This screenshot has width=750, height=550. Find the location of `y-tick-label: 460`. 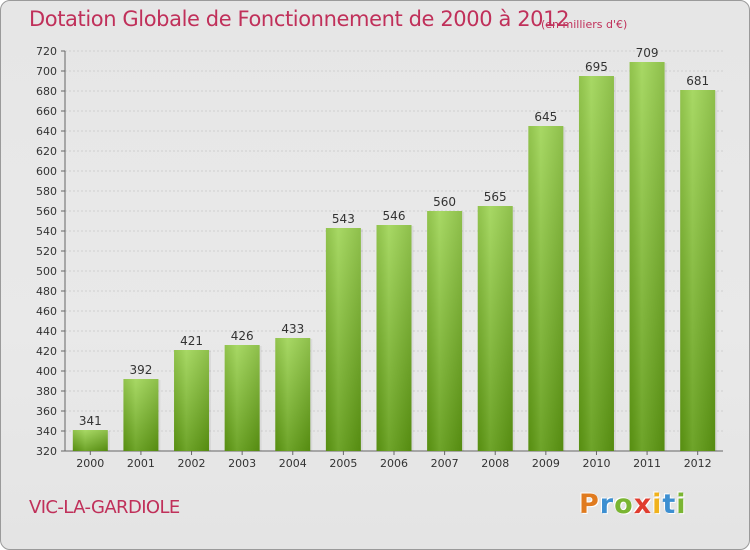

y-tick-label: 460 is located at coordinates (46, 311).